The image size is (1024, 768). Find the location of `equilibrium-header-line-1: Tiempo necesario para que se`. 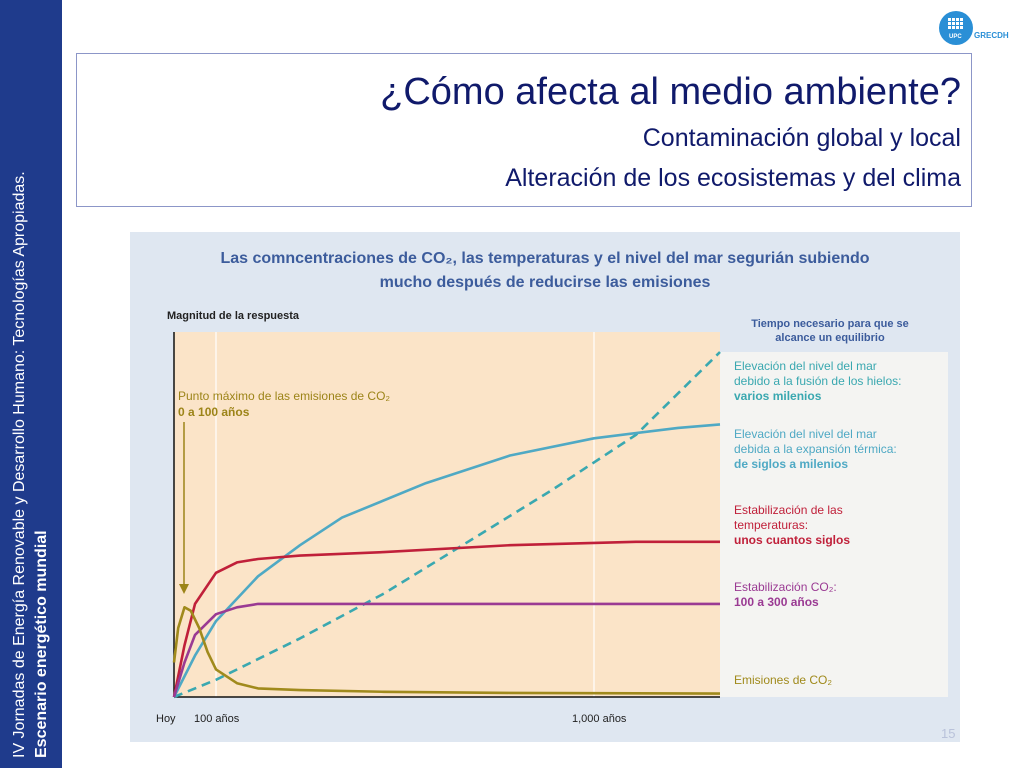

equilibrium-header-line-1: Tiempo necesario para que se is located at coordinates (830, 324).